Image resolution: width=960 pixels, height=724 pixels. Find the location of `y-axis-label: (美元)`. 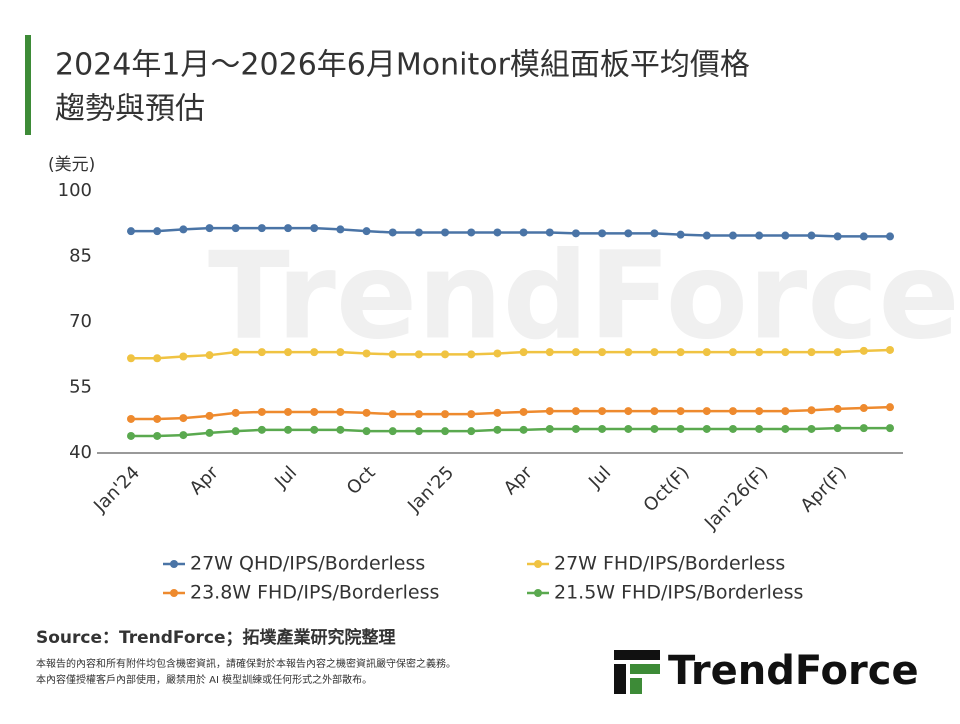

y-axis-label: (美元) is located at coordinates (71, 165).